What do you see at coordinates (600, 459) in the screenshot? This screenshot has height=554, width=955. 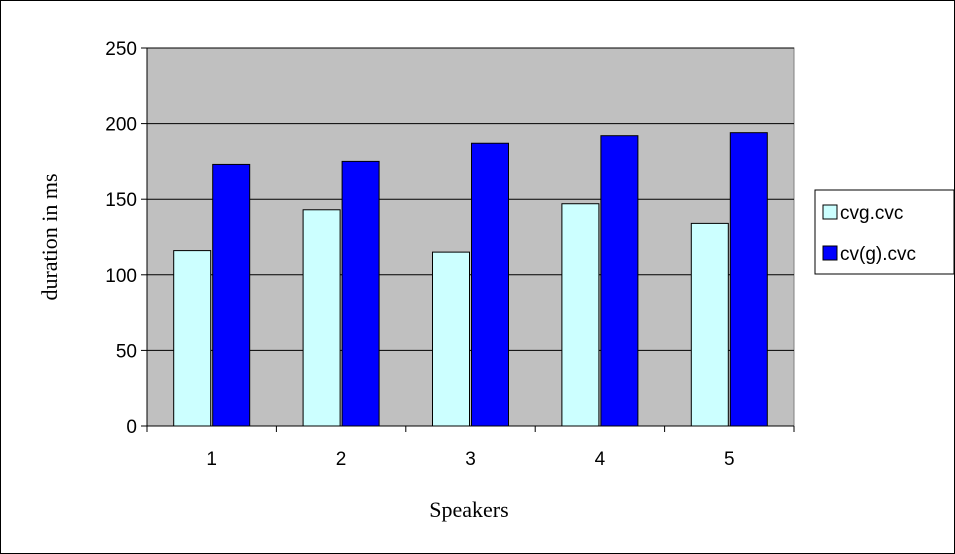 I see `x-tick-label: 4` at bounding box center [600, 459].